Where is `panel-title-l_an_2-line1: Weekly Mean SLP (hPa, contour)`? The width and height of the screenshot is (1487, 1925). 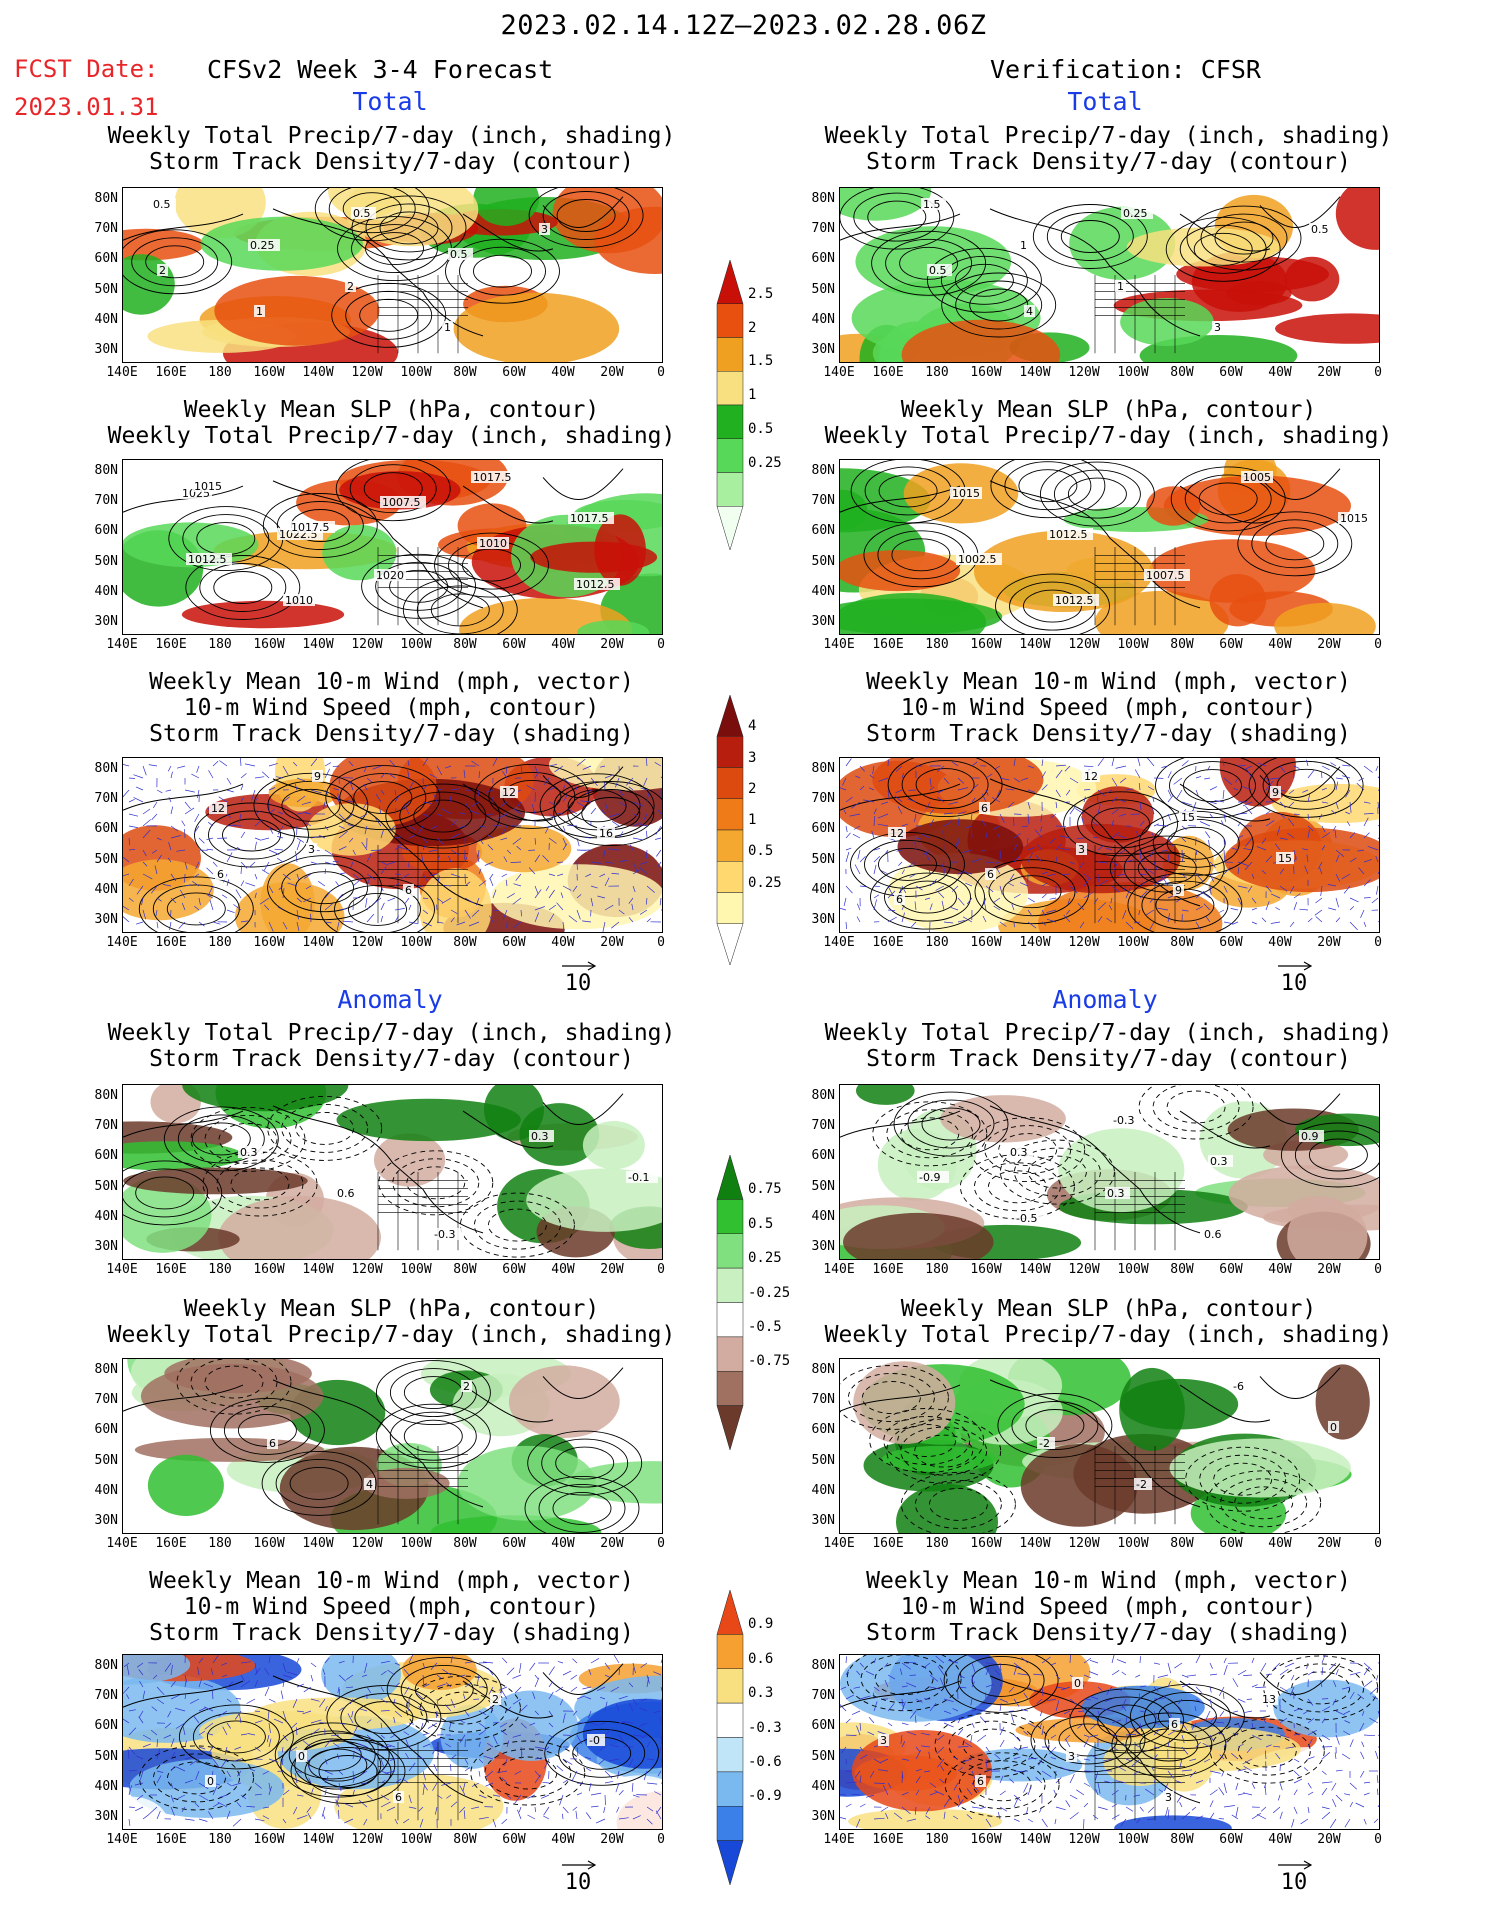
panel-title-l_an_2-line1: Weekly Mean SLP (hPa, contour) is located at coordinates (391, 1309).